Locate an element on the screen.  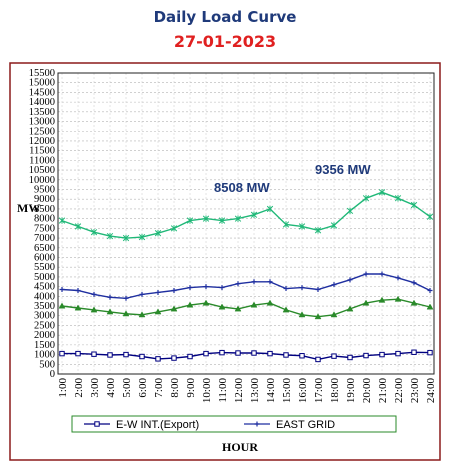
y-tick-label: 5500 is located at coordinates (44, 267).